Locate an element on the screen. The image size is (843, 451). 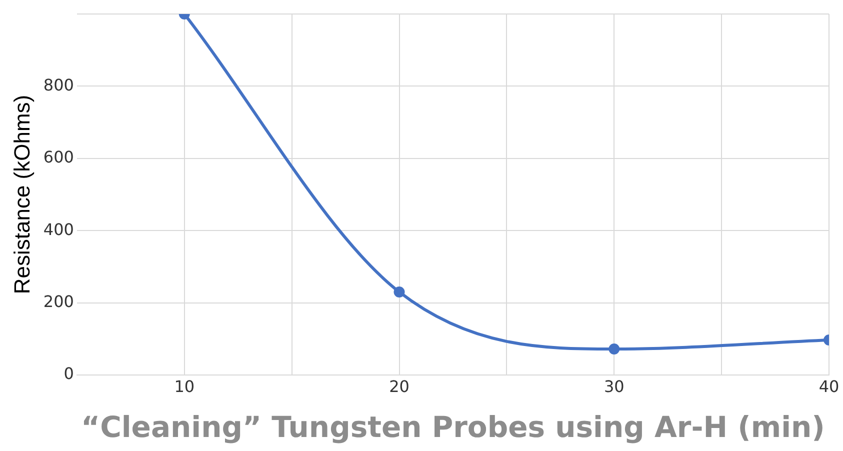
y-tick-label: 800 is located at coordinates (58, 84).